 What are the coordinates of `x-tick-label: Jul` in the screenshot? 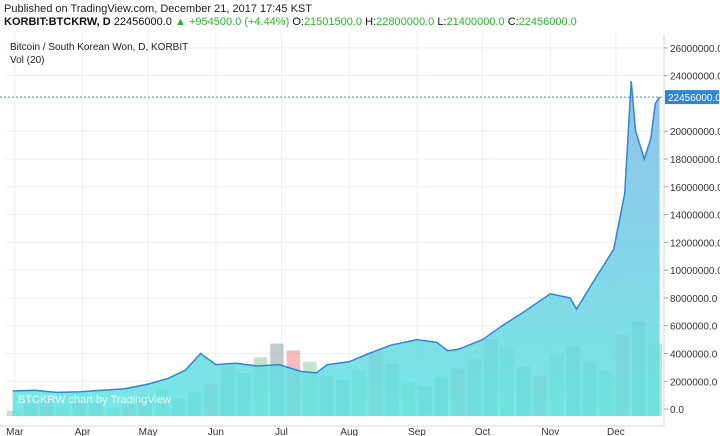 It's located at (281, 431).